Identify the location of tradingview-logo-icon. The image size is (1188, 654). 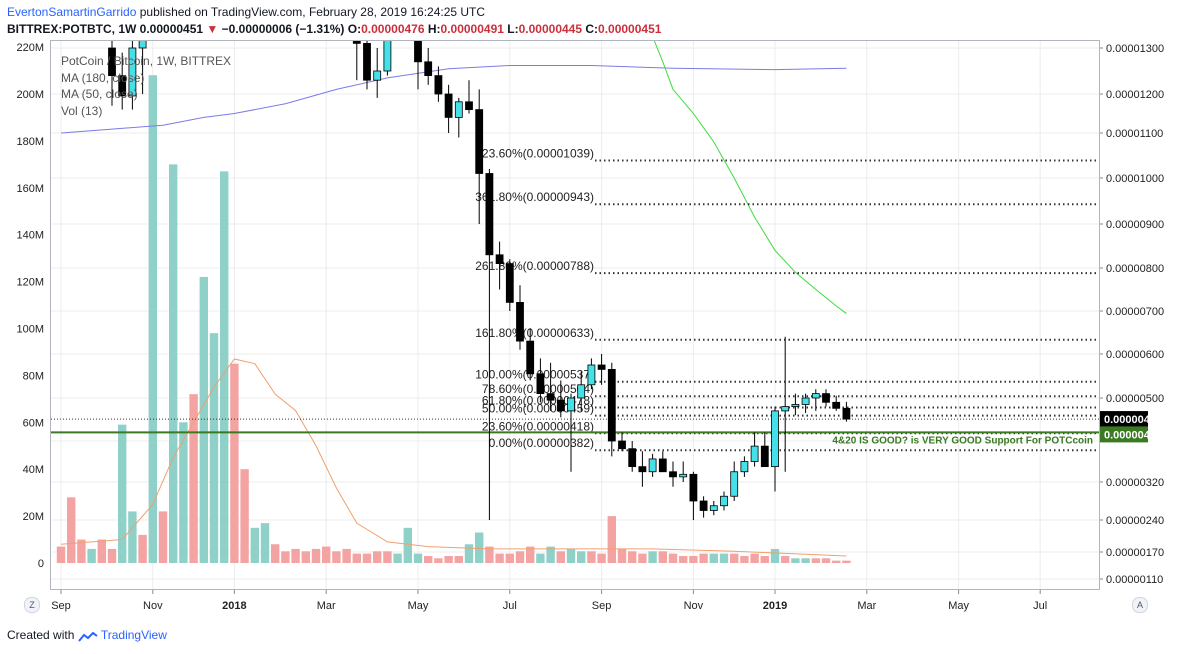
(87, 636).